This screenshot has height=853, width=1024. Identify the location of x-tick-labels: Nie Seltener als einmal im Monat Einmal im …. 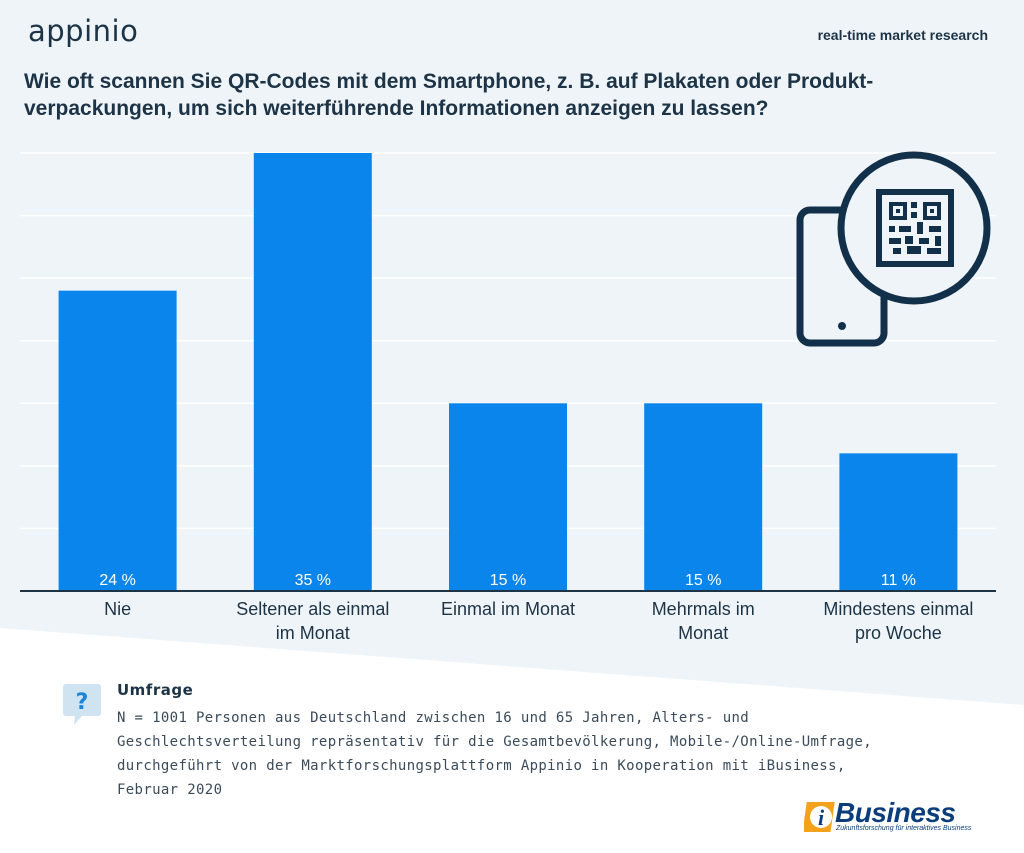
(538, 621).